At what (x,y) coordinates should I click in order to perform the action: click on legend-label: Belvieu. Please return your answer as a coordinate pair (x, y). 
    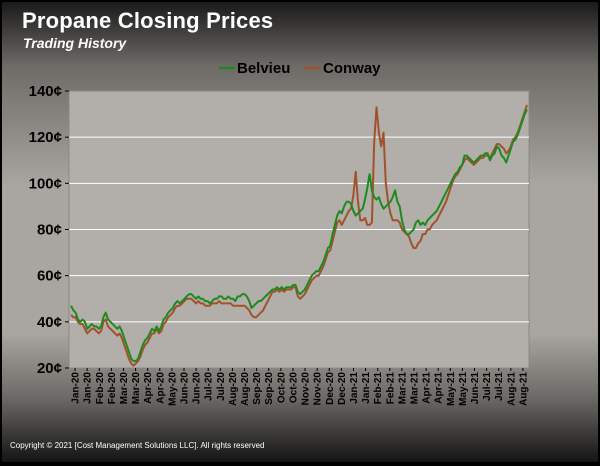
    Looking at the image, I should click on (263, 68).